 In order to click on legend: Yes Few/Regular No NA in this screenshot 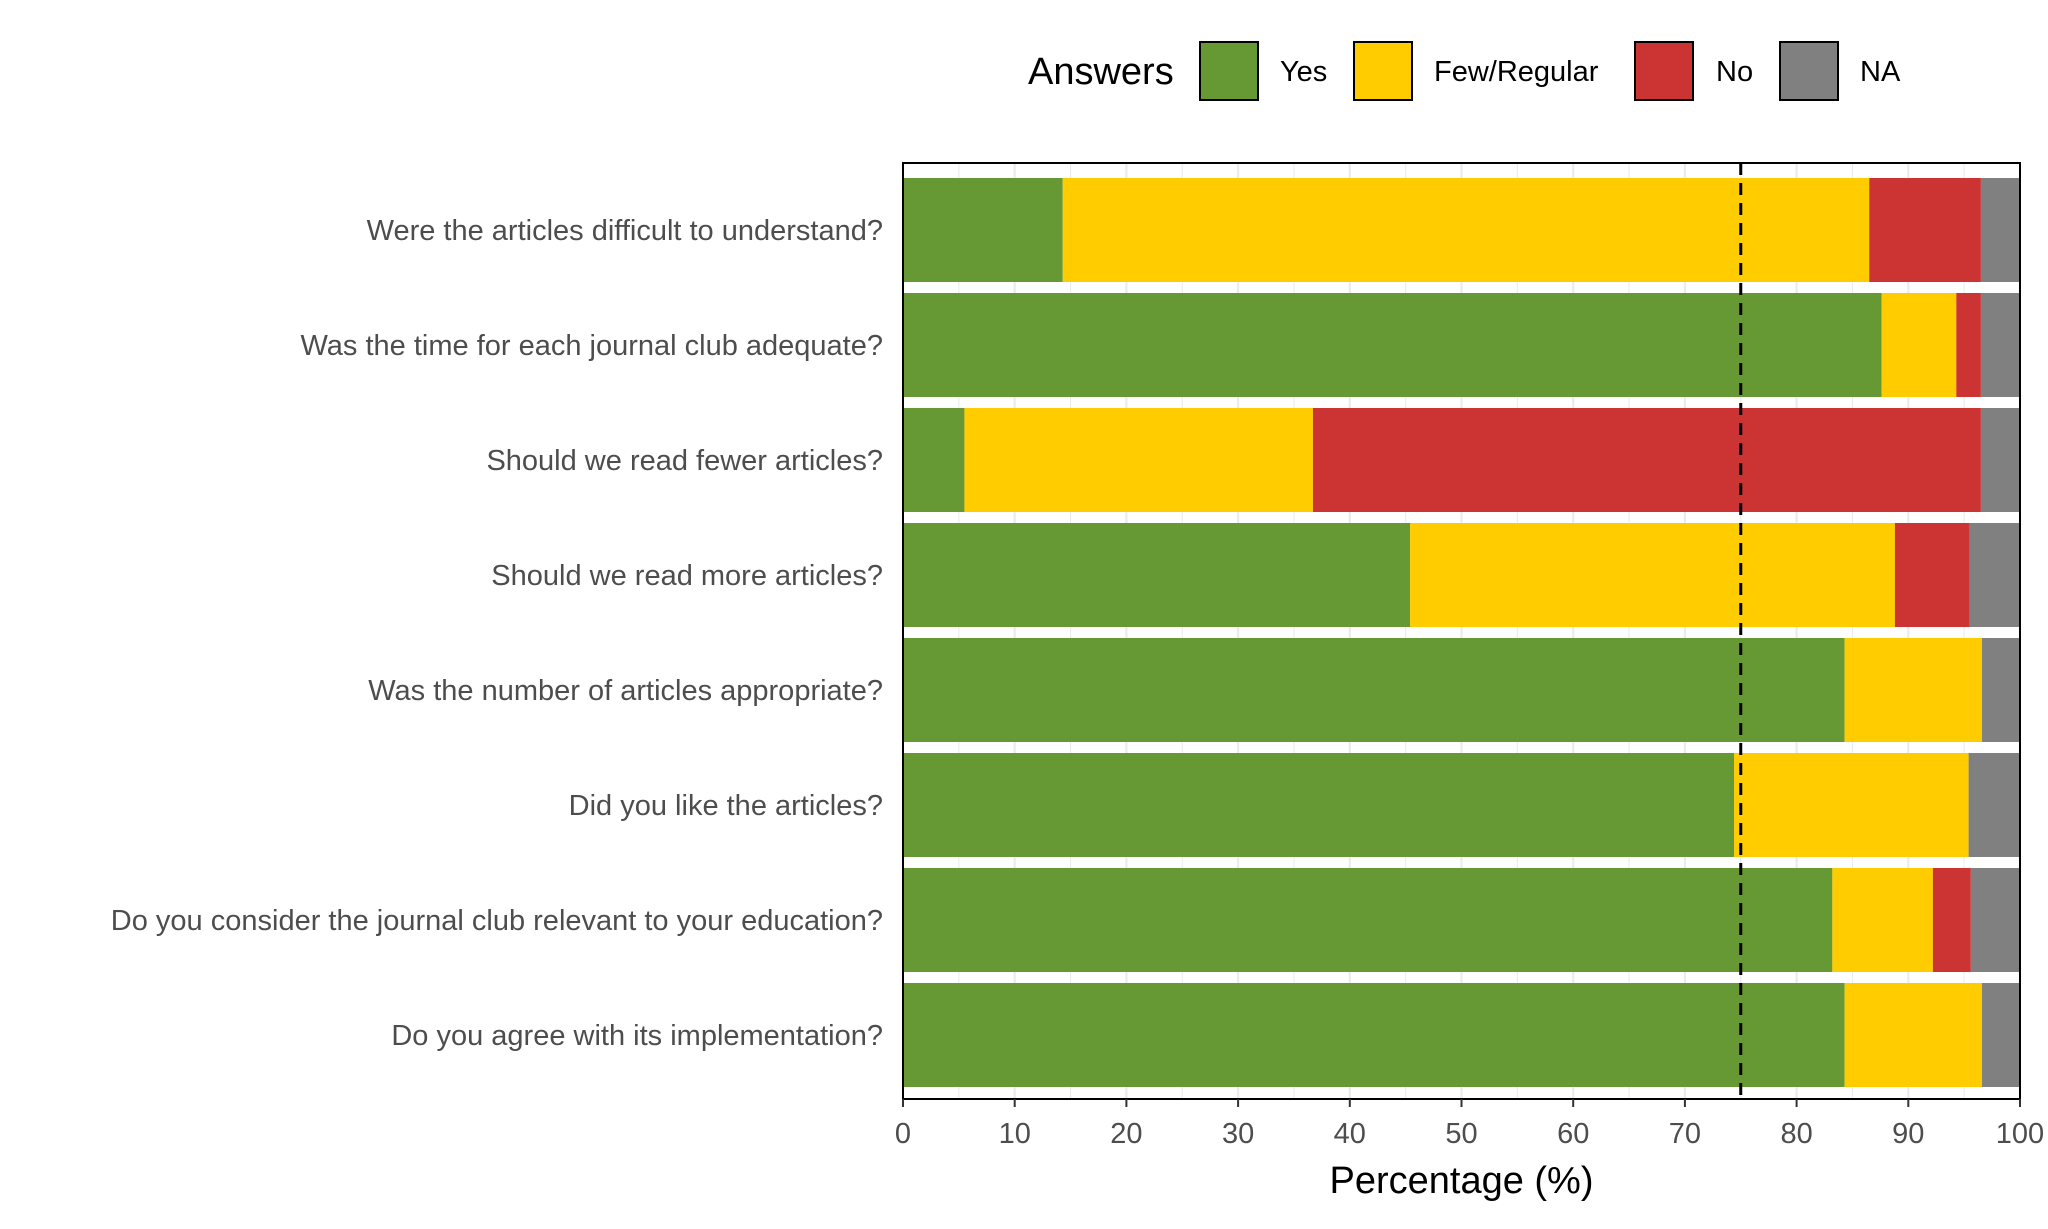, I will do `click(1550, 71)`.